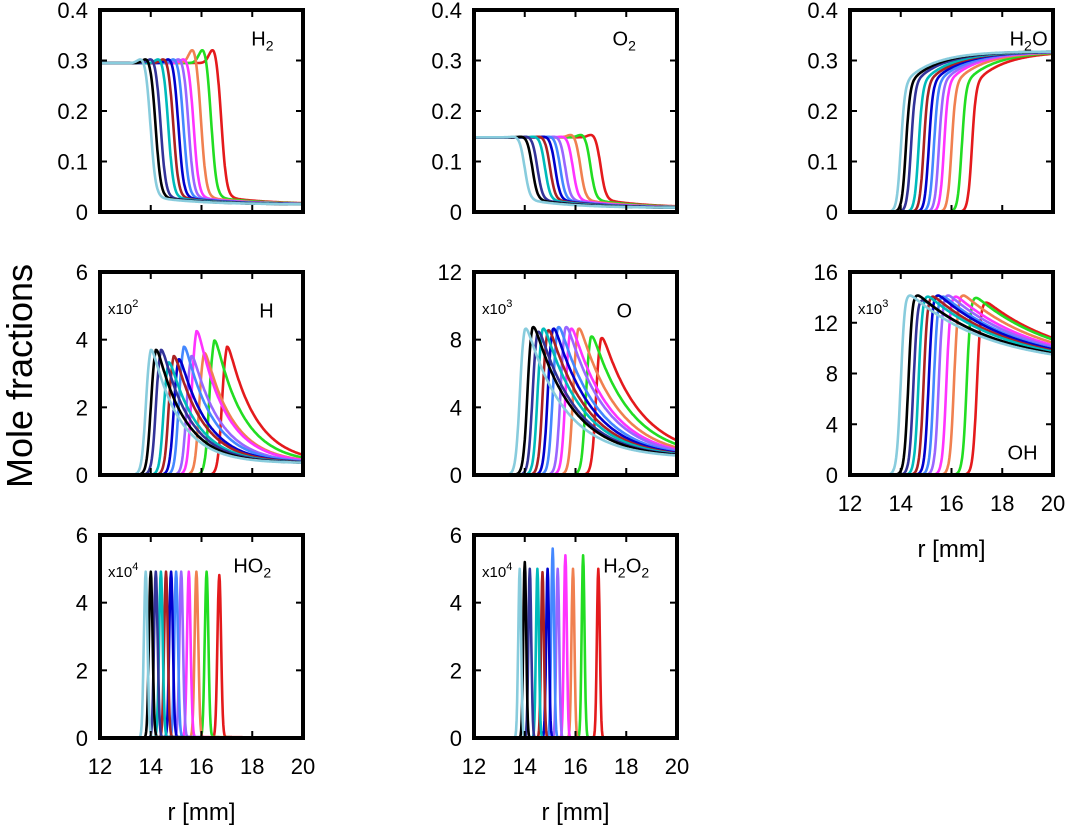 The width and height of the screenshot is (1069, 827). I want to click on species-label: O2, so click(625, 40).